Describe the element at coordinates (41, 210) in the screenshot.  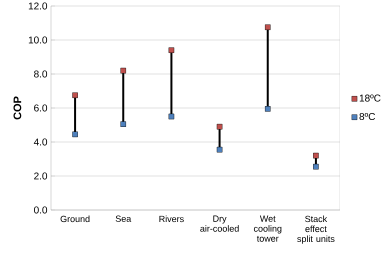
I see `y-tick-label: 0.0` at that location.